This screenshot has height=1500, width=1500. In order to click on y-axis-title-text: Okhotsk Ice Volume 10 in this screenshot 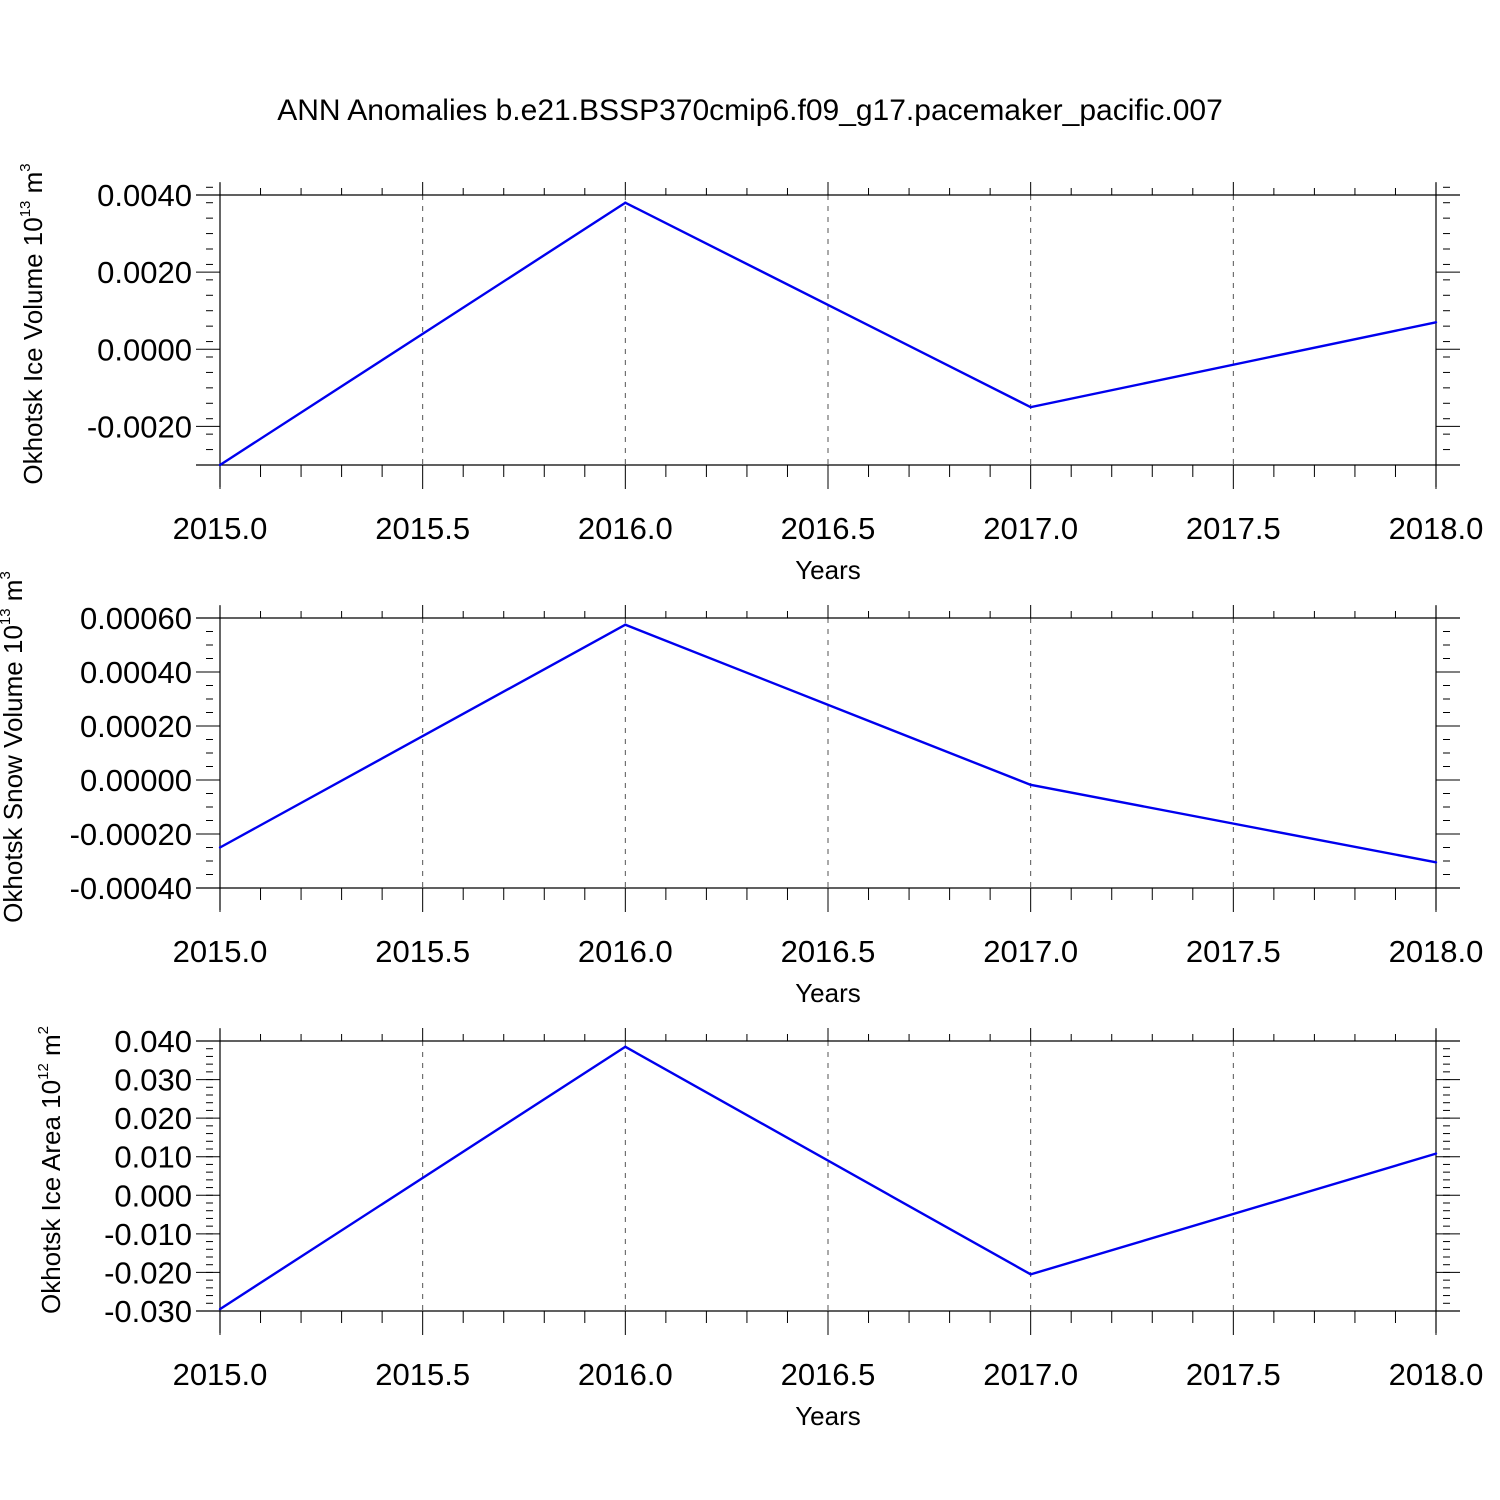, I will do `click(33, 350)`.